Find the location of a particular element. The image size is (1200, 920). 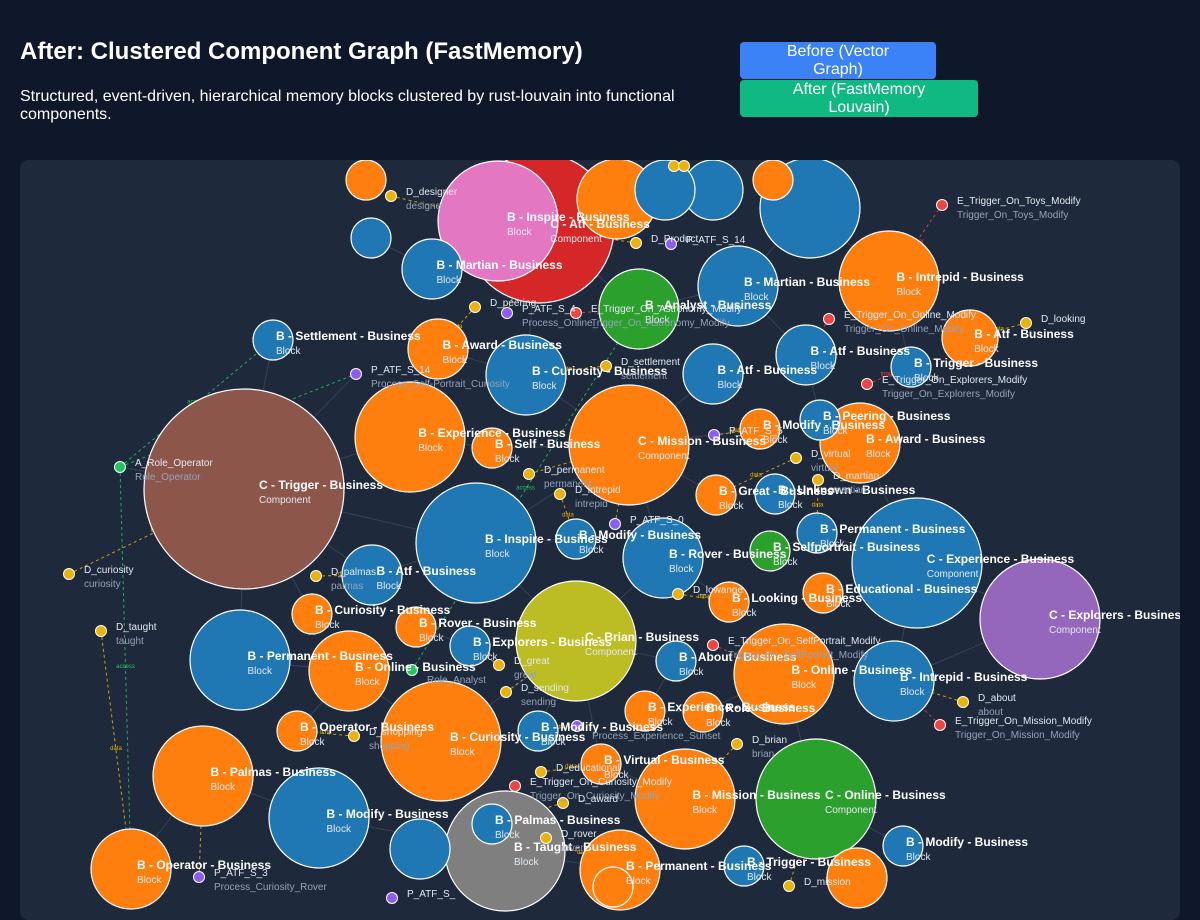

node-e-astronomy is located at coordinates (576, 313).